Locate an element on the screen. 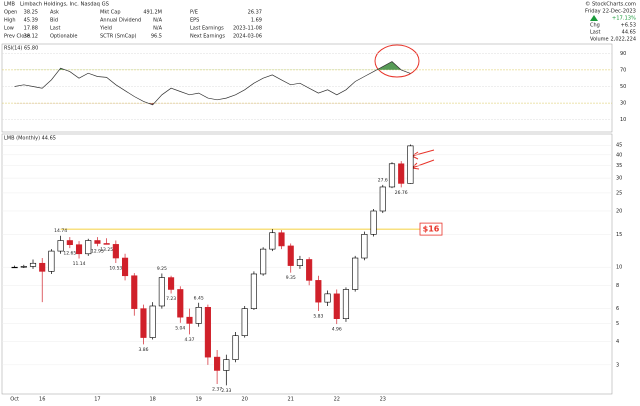  low-label: 11.14 is located at coordinates (79, 264).